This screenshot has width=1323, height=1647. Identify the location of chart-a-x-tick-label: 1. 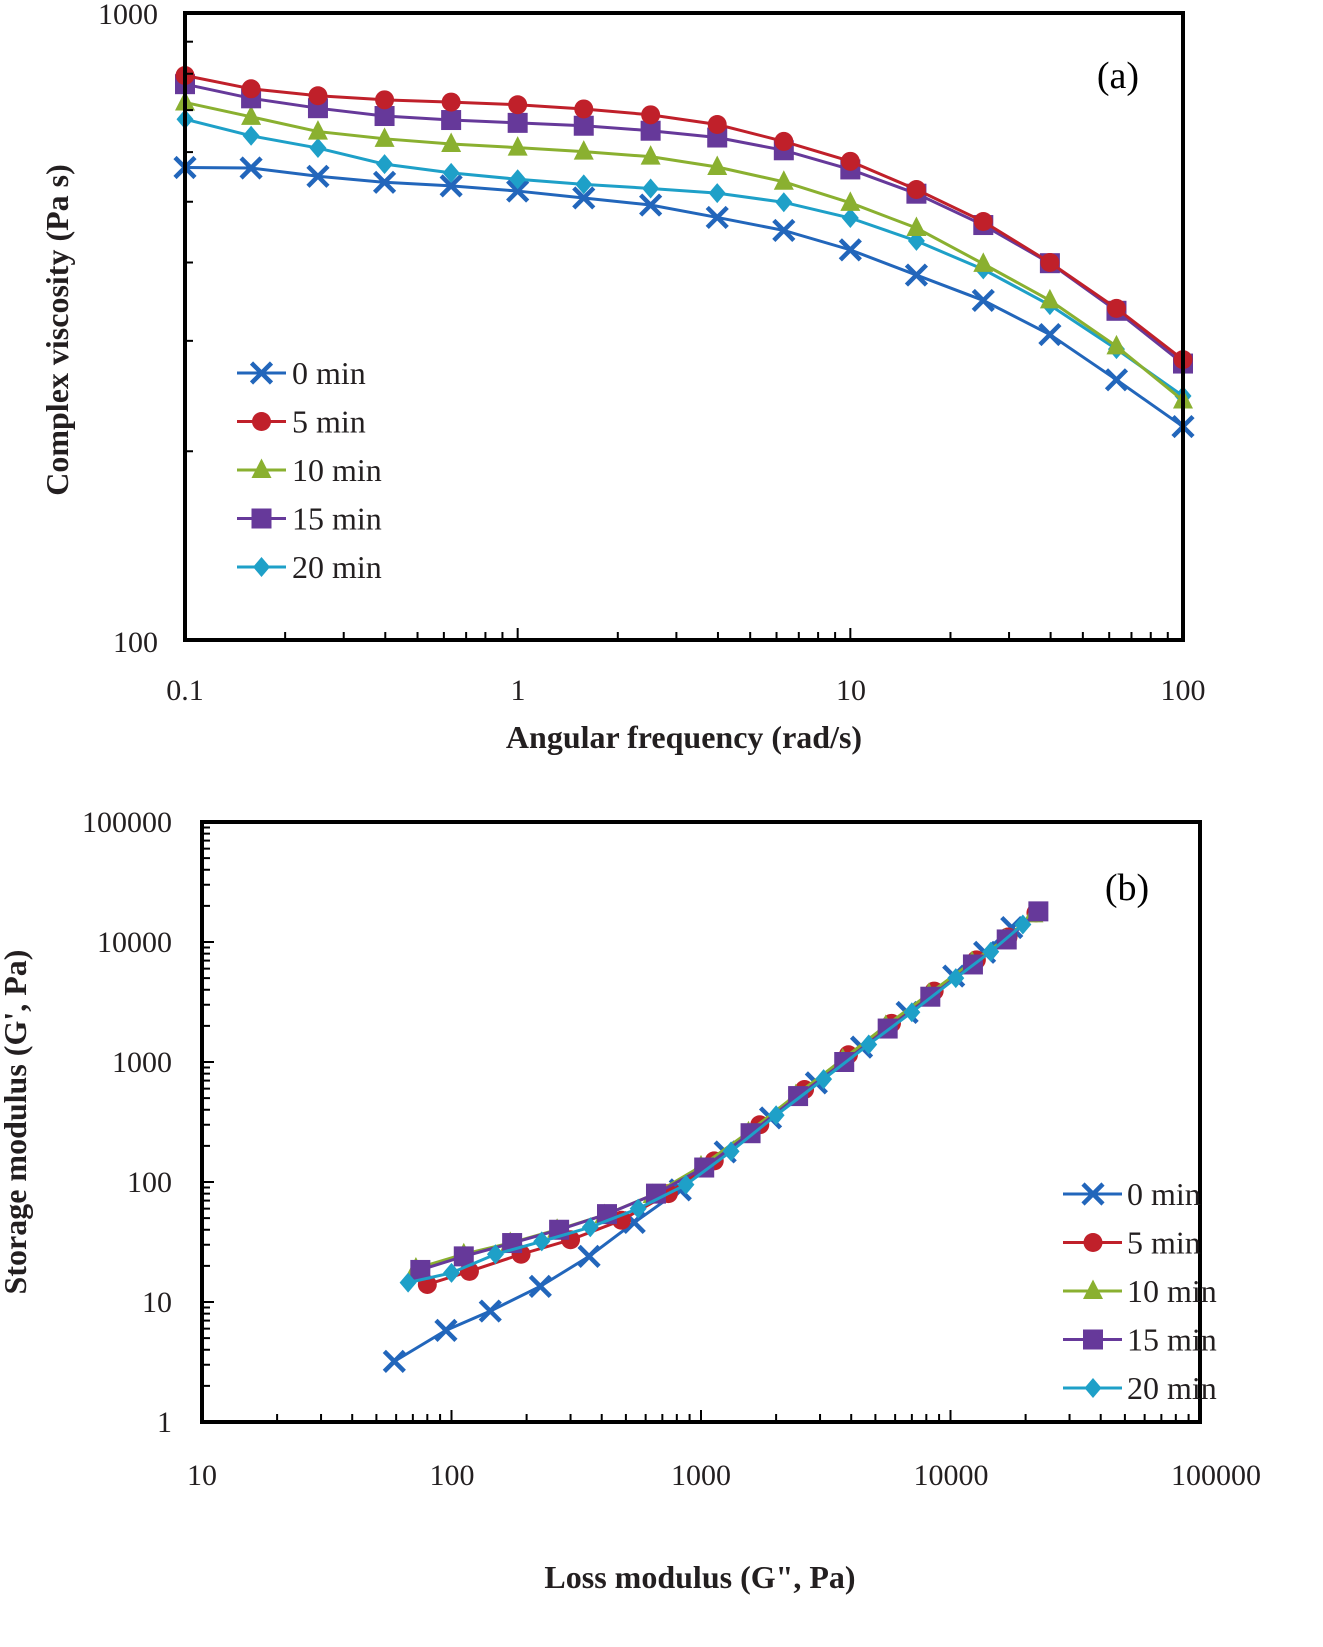
(518, 690).